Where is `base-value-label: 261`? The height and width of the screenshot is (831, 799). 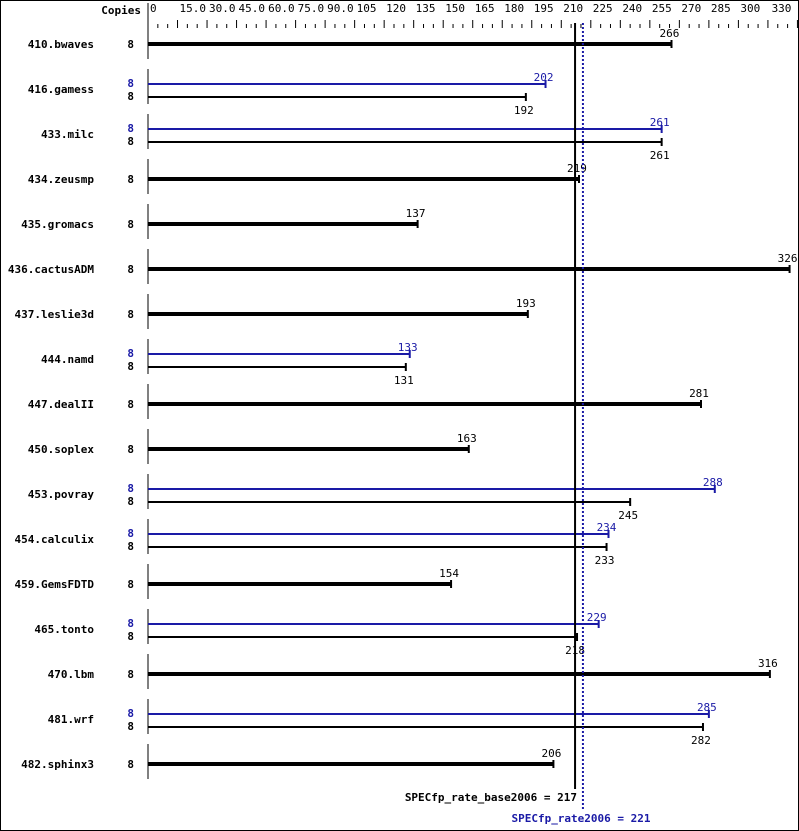 base-value-label: 261 is located at coordinates (660, 155).